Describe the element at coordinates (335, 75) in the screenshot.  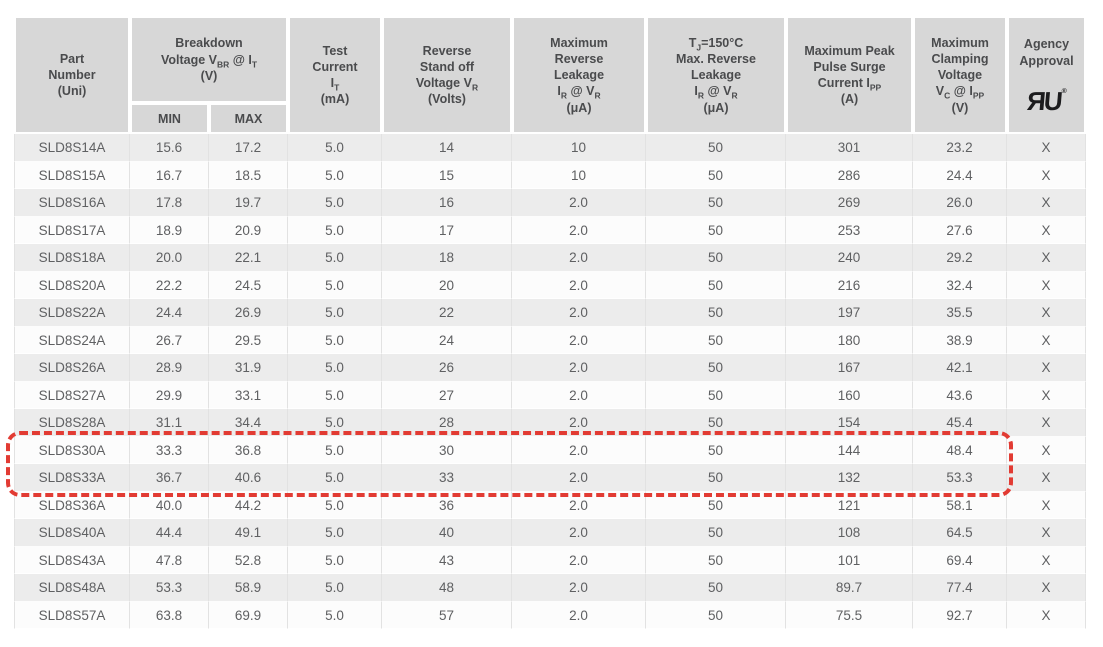
I see `header-test-current: Test Current IT (mA)` at that location.